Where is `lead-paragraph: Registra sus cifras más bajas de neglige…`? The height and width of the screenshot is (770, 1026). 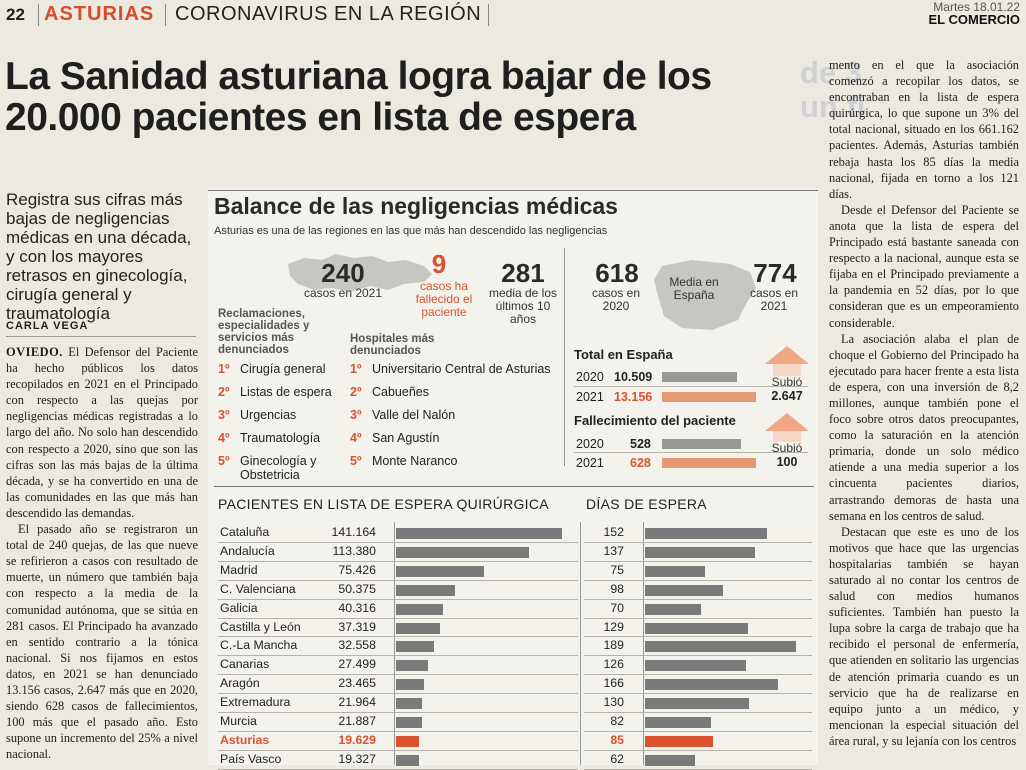
lead-paragraph: Registra sus cifras más bajas de neglige… is located at coordinates (99, 256).